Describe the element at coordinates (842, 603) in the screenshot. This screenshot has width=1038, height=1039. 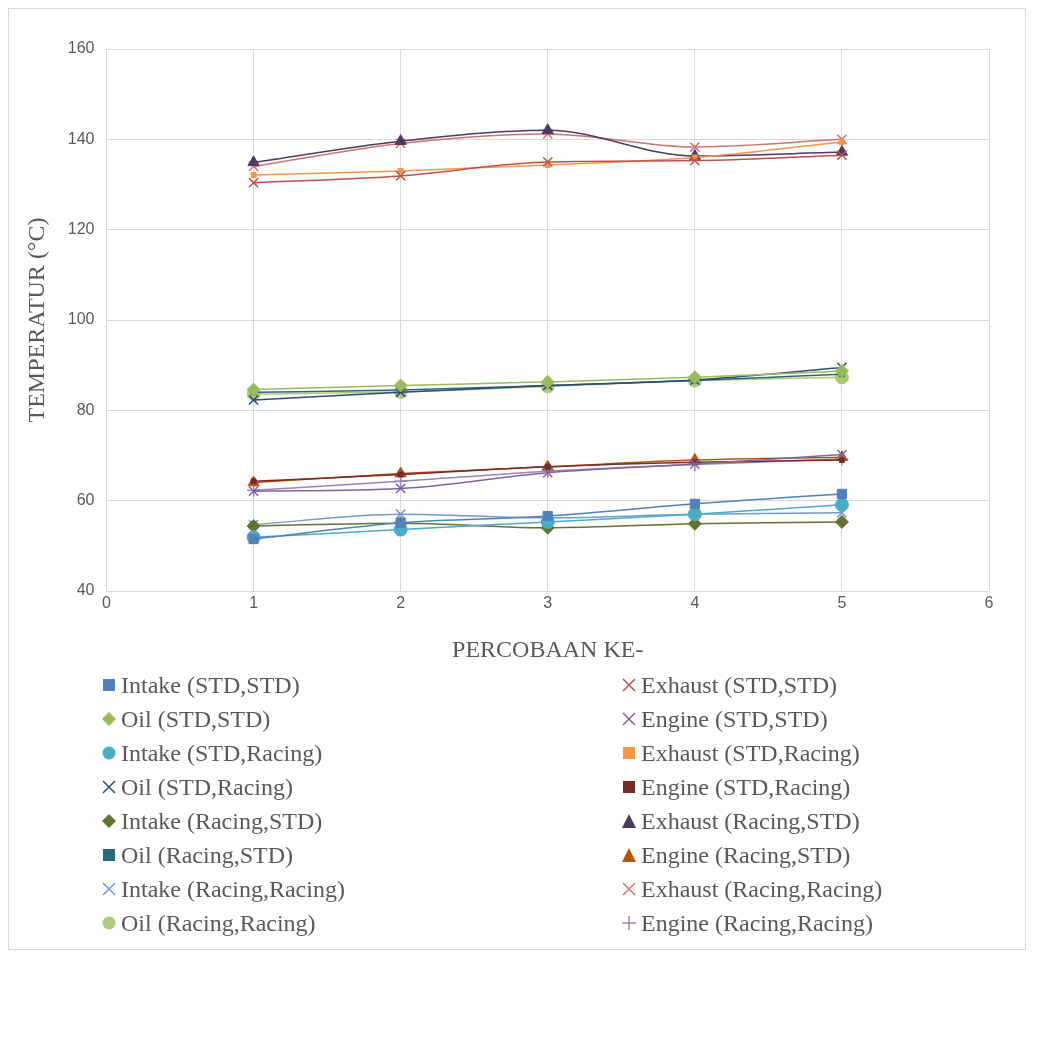
I see `x-tick-label: 5` at that location.